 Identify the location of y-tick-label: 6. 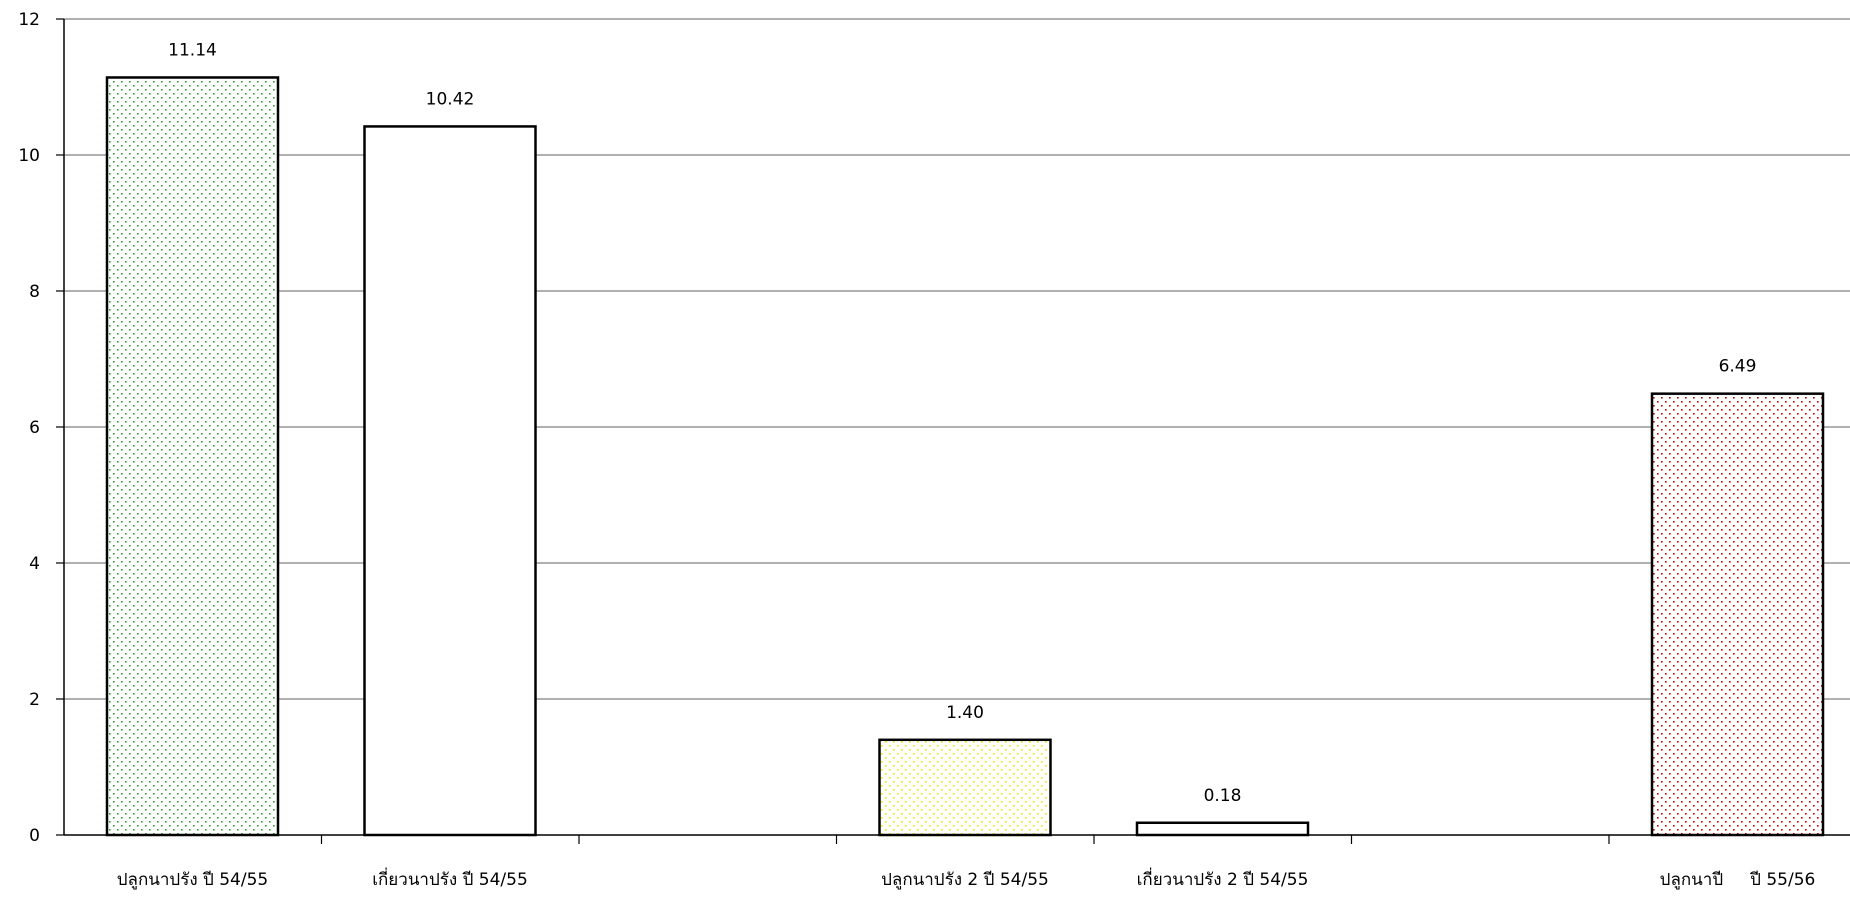
(34, 428).